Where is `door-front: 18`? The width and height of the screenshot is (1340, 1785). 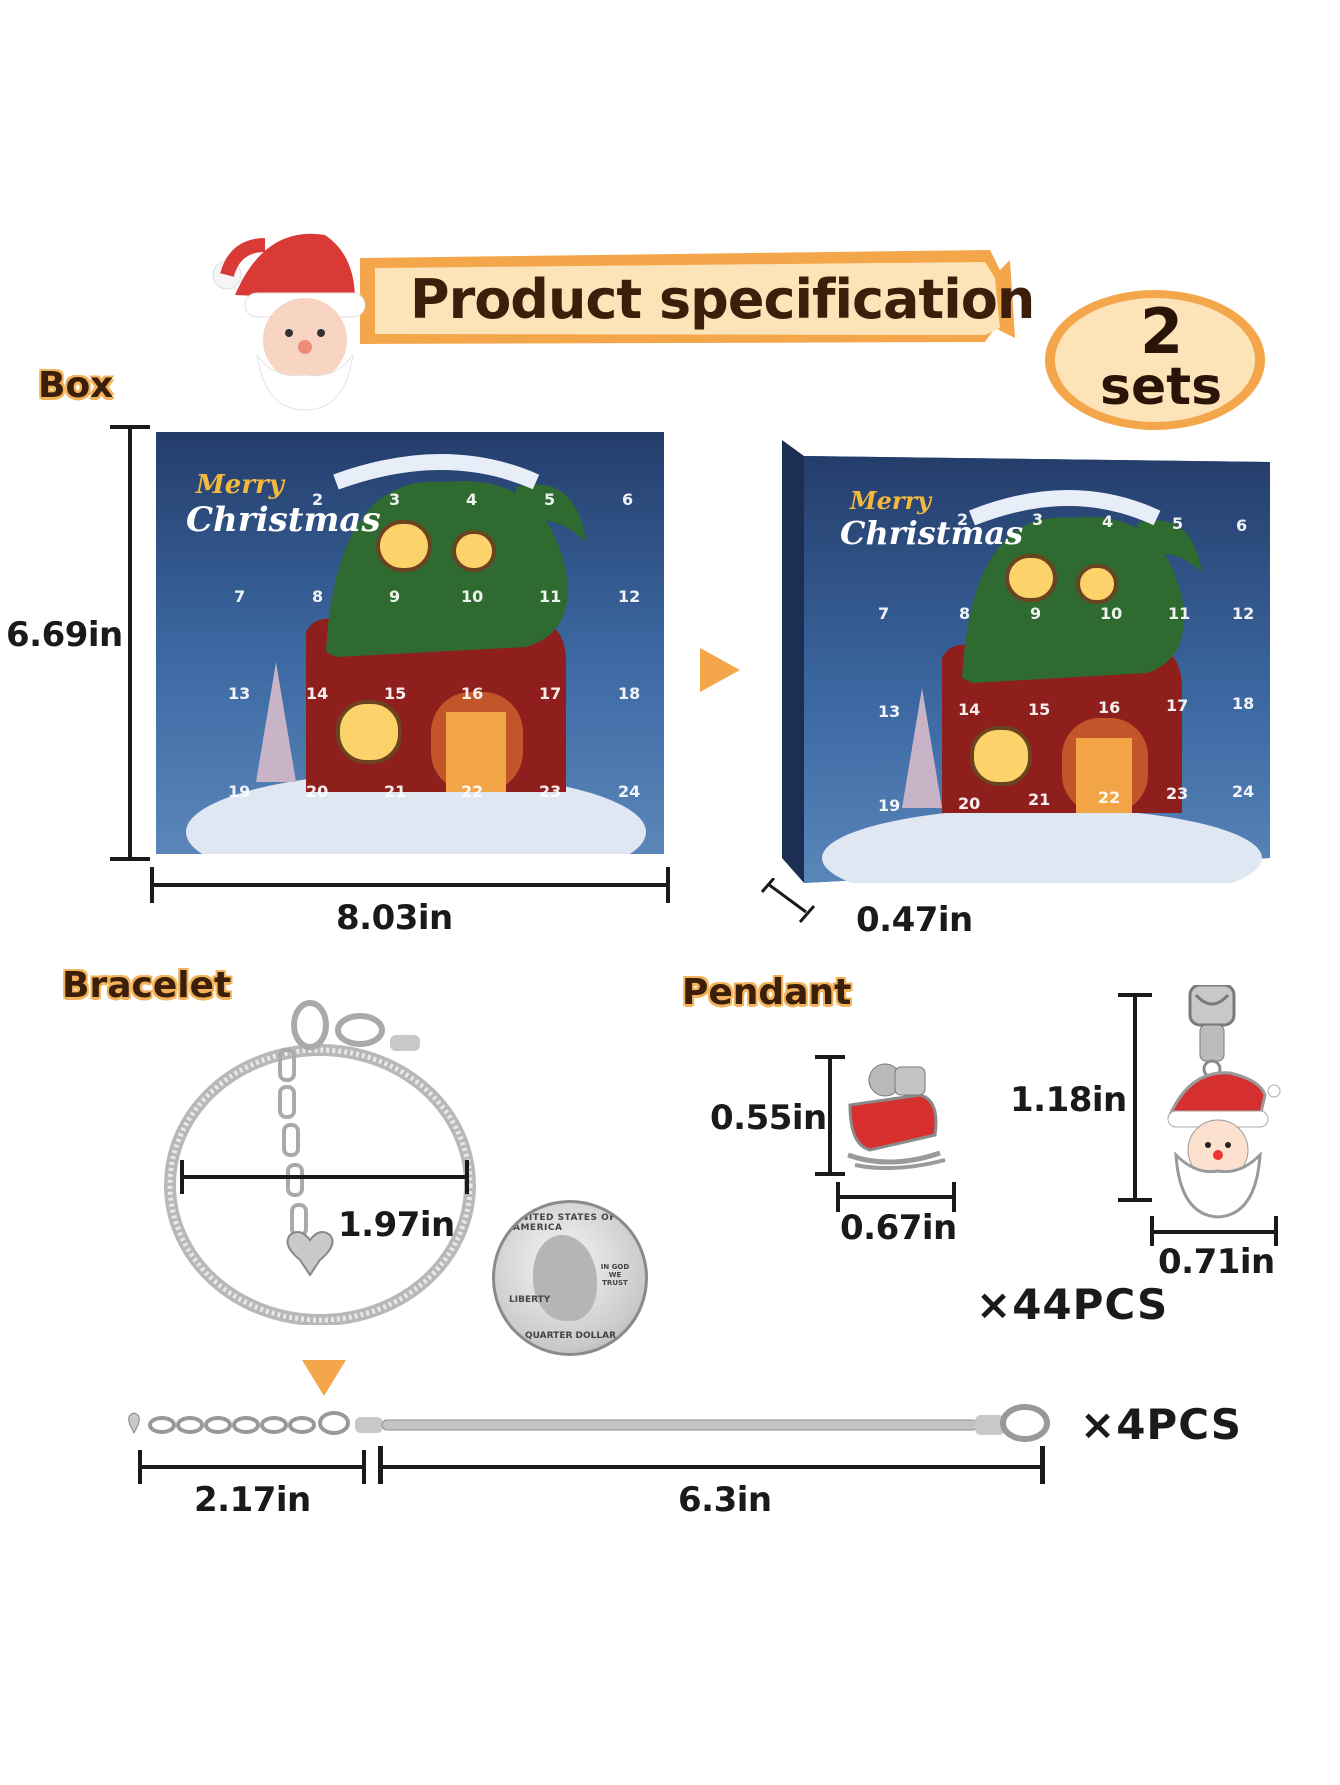
door-front: 18 is located at coordinates (629, 693).